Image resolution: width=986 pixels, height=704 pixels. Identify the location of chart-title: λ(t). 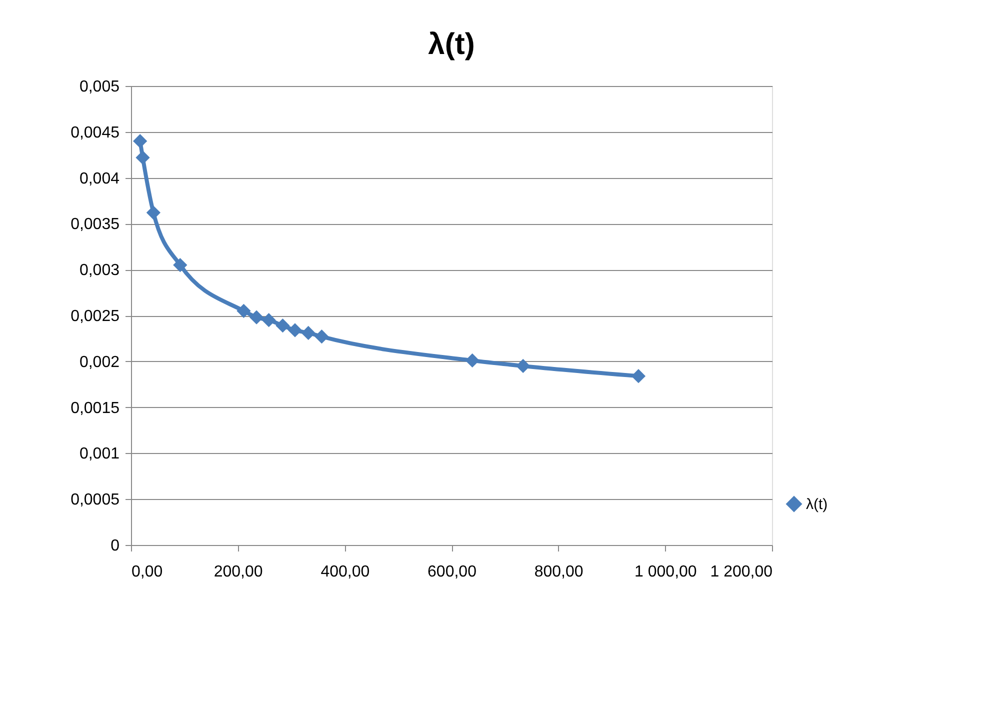
(451, 44).